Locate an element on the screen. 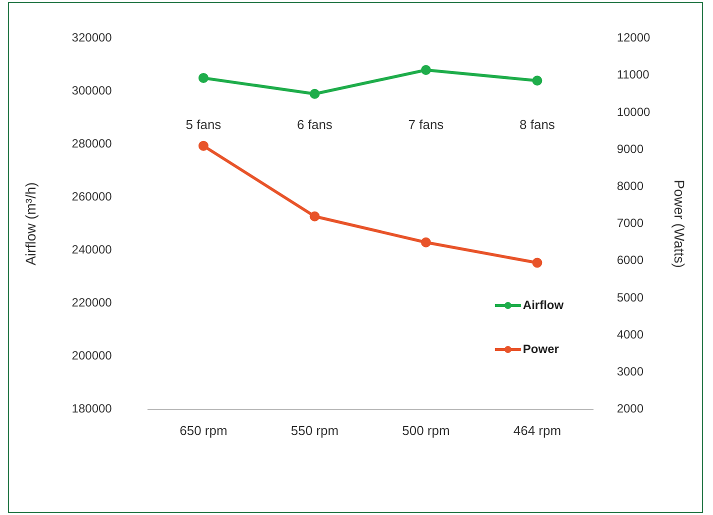 Image resolution: width=713 pixels, height=515 pixels. y-axis-title: Airflow (m³/h) is located at coordinates (30, 224).